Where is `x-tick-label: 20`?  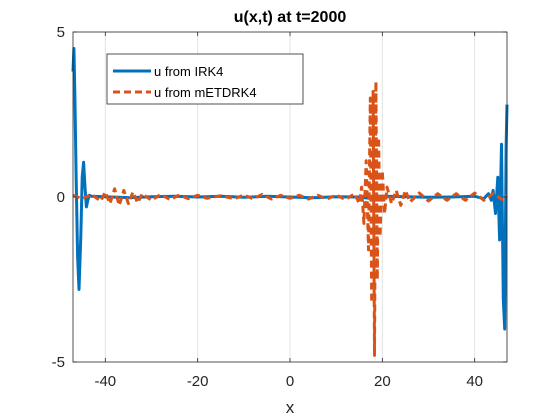 x-tick-label: 20 is located at coordinates (382, 381).